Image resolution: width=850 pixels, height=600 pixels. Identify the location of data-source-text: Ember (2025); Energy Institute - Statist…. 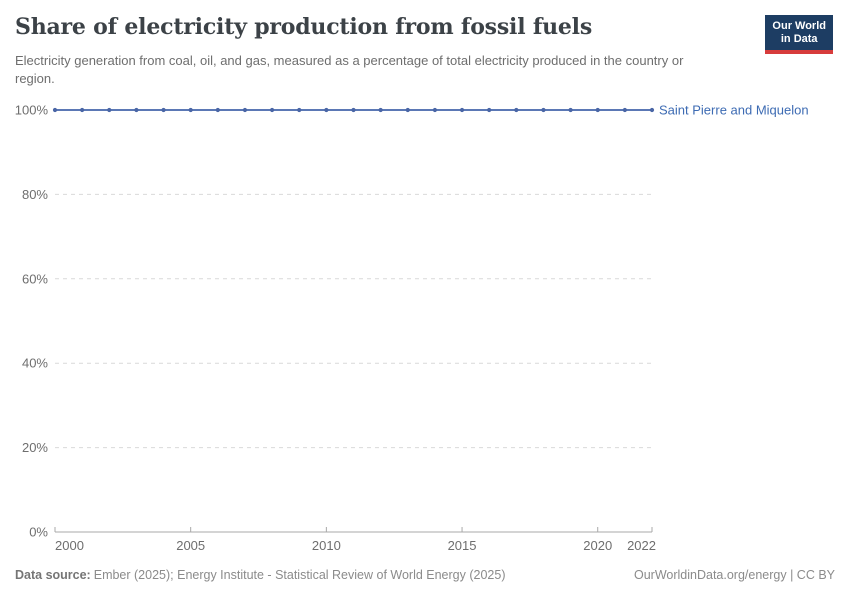
(299, 575).